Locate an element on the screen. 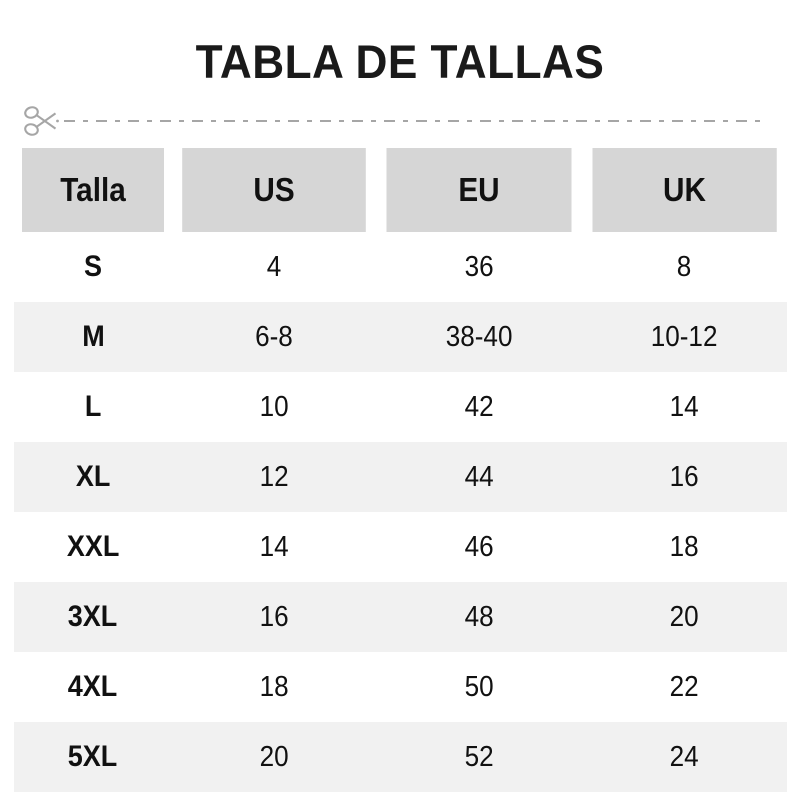 The width and height of the screenshot is (800, 800). table-row: L 10 42 14 is located at coordinates (400, 407).